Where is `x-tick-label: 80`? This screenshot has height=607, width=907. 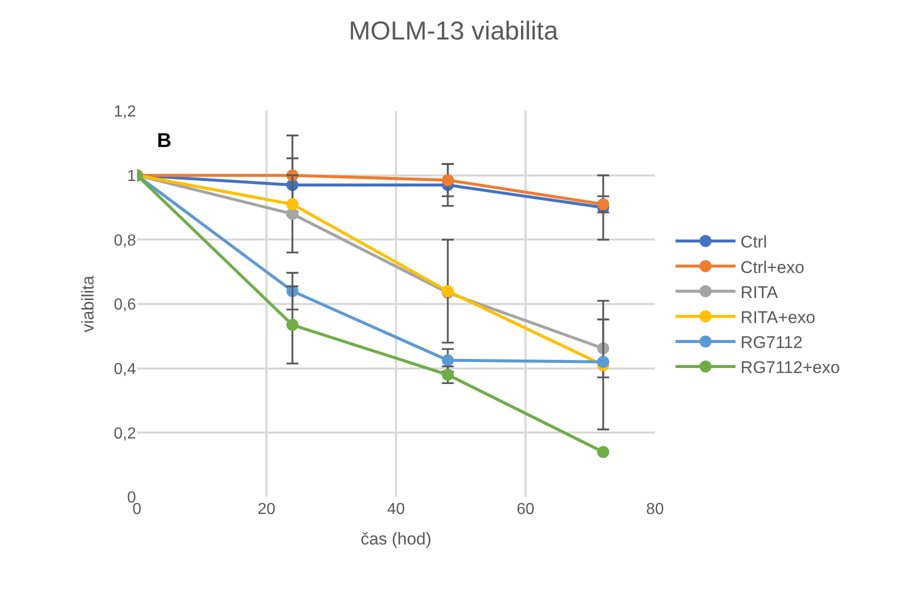 x-tick-label: 80 is located at coordinates (655, 509).